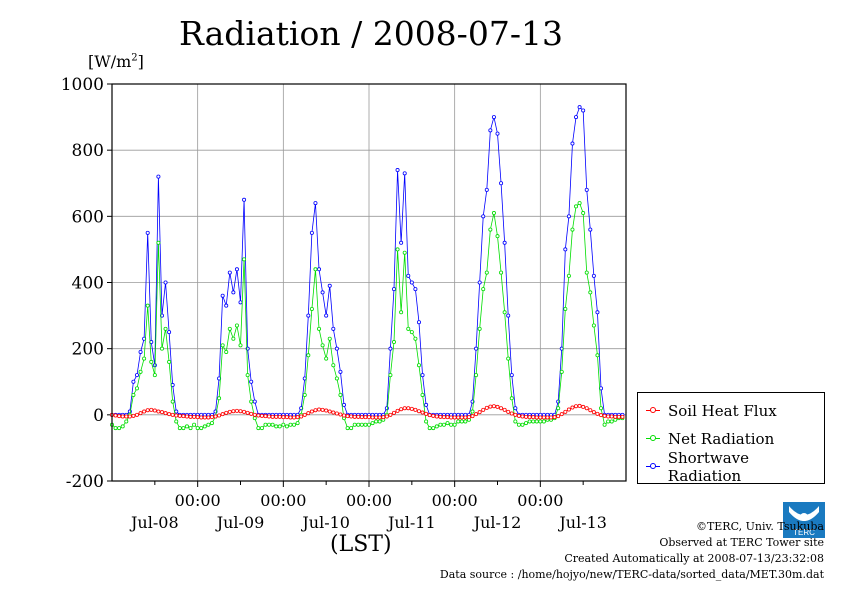 This screenshot has height=595, width=842. Describe the element at coordinates (198, 500) in the screenshot. I see `x-tick-label: 00:00` at that location.